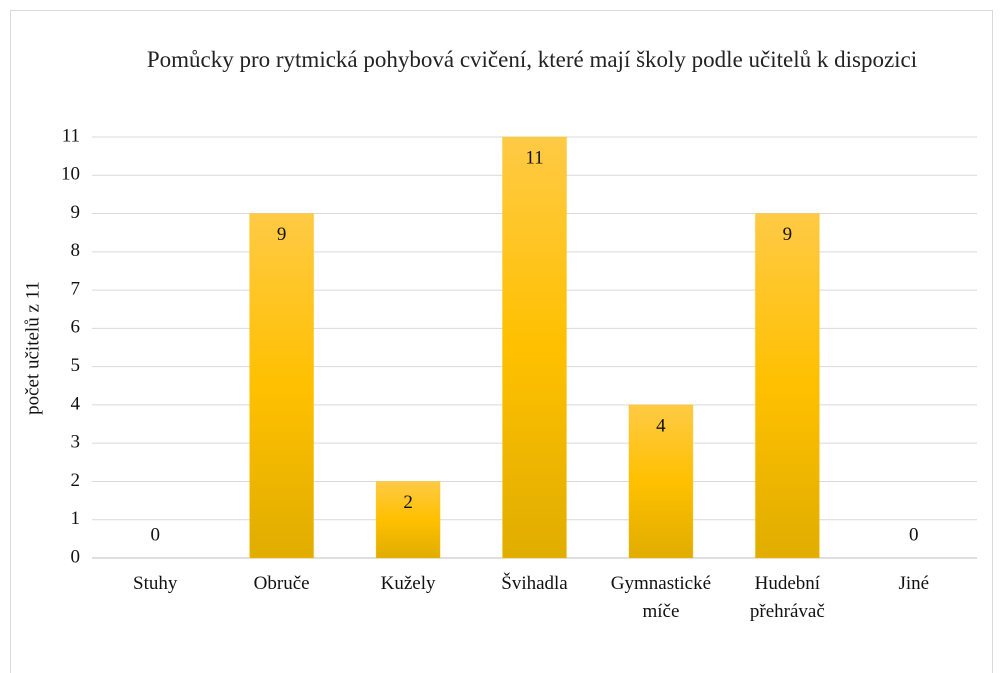 This screenshot has height=673, width=1000. Describe the element at coordinates (70, 174) in the screenshot. I see `y-tick-label: 10` at that location.